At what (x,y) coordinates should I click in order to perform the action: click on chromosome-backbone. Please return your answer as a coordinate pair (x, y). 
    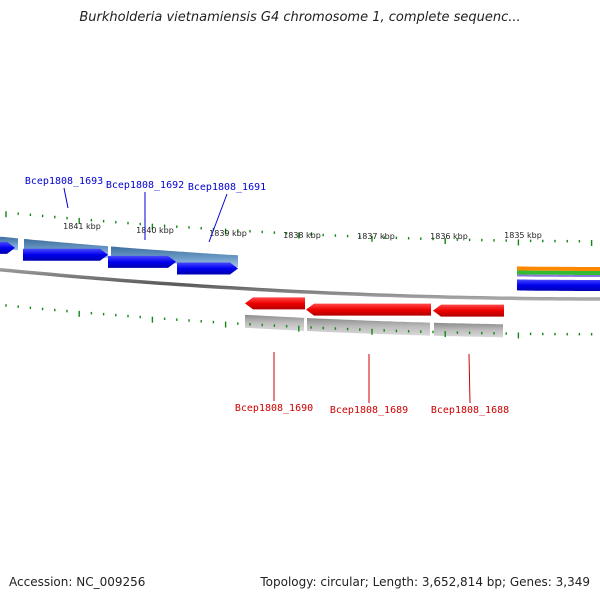
    Looking at the image, I should click on (300, 284).